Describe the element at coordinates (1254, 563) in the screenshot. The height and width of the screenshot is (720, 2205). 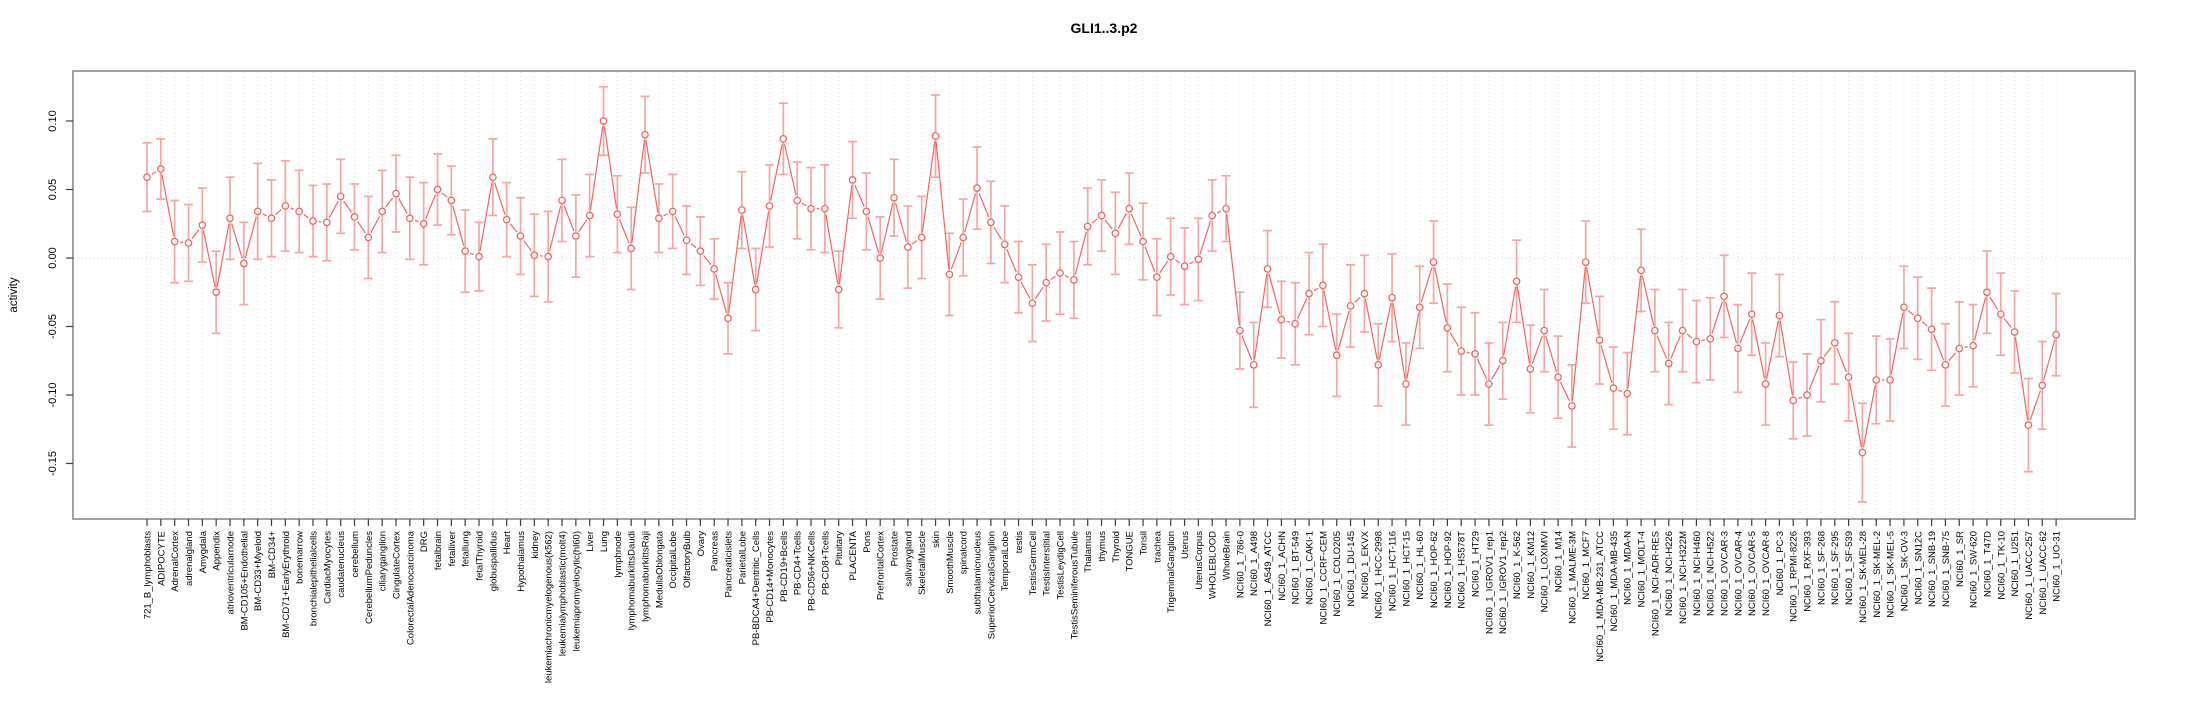
I see `x-tick-label: NCI60_1_A498` at that location.